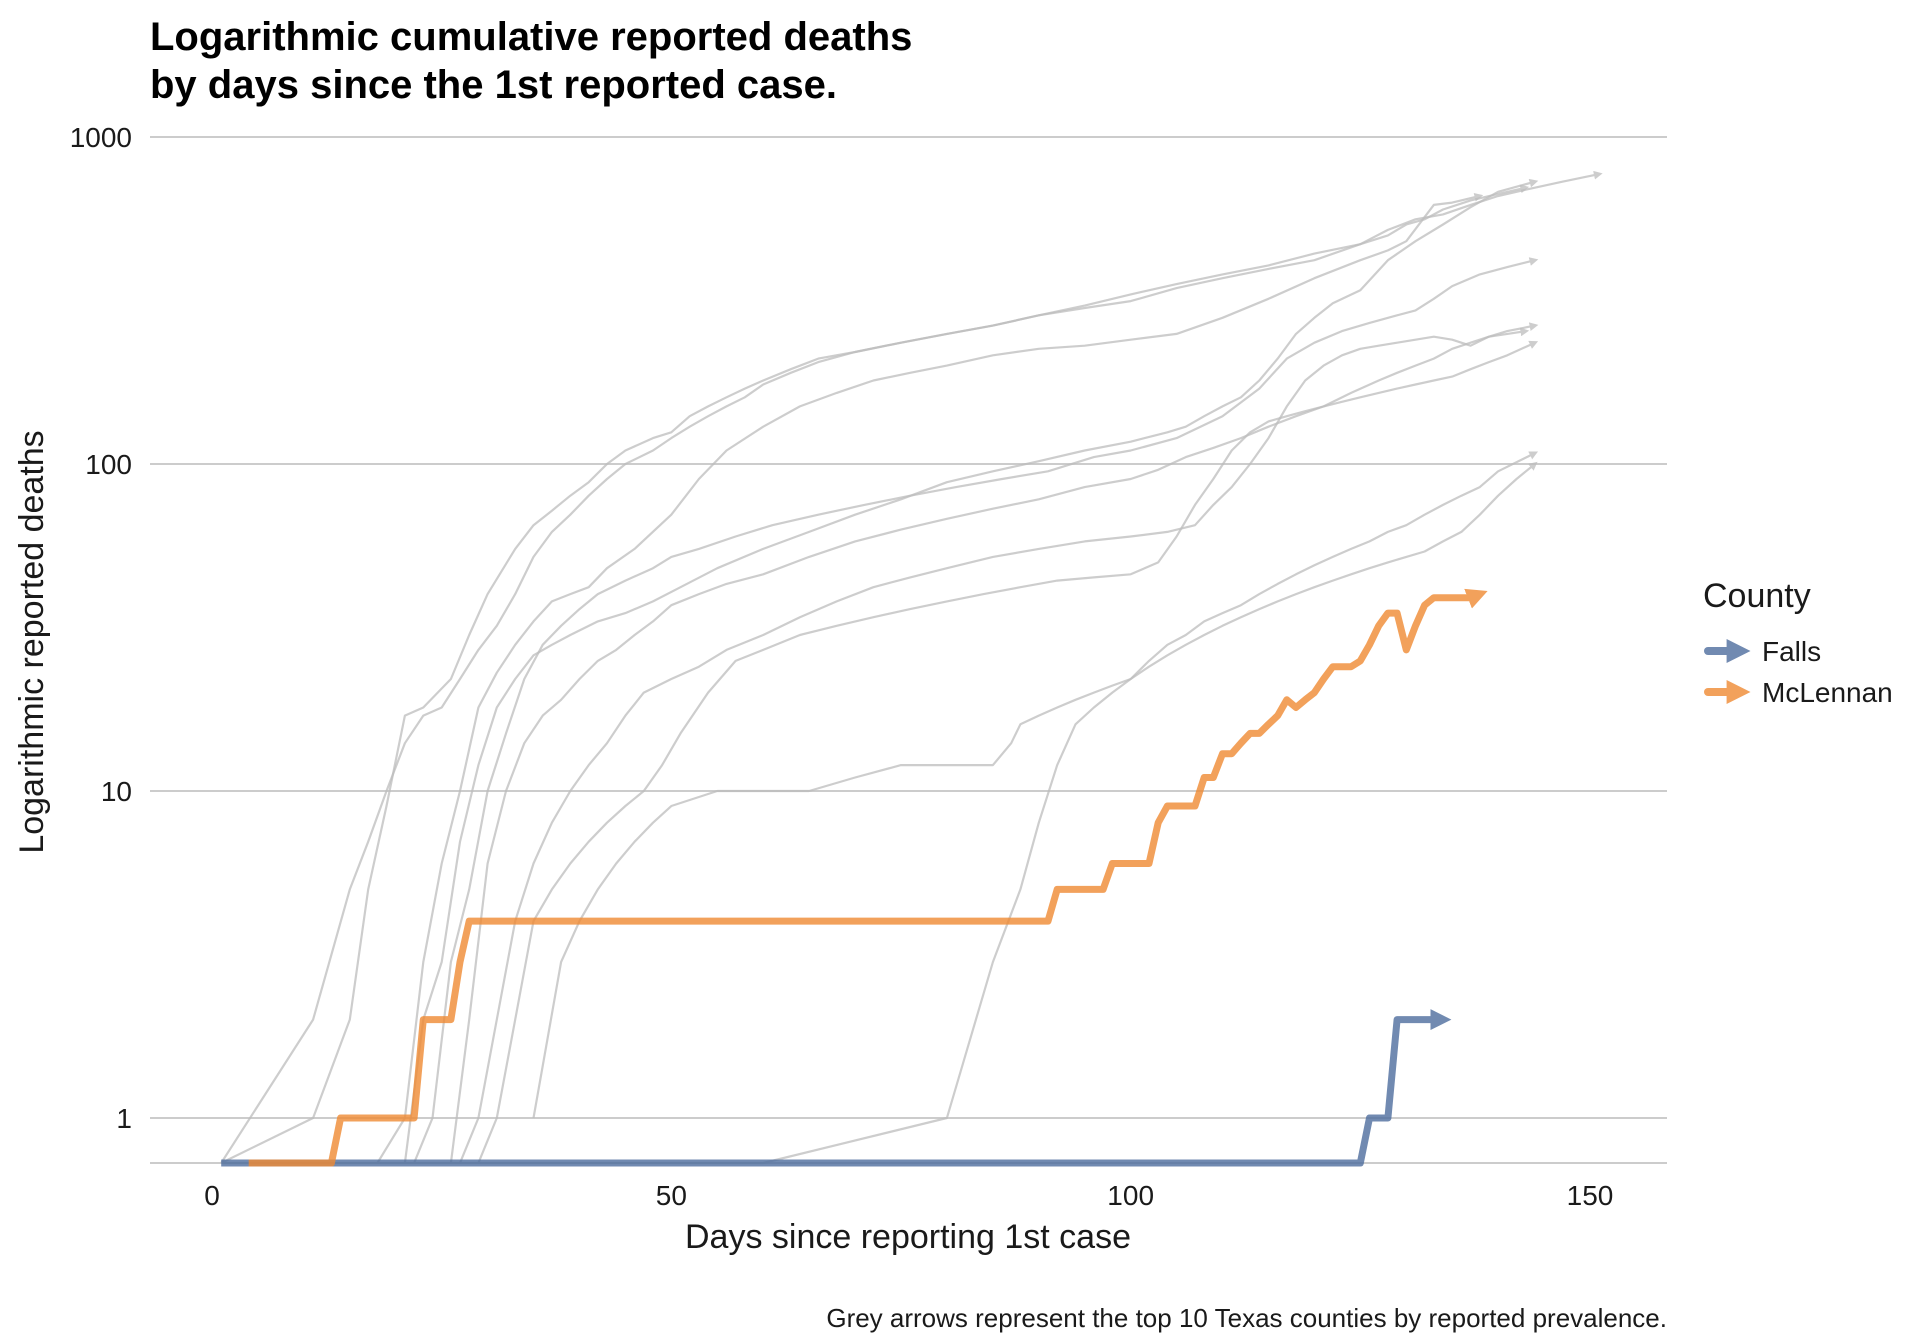 The width and height of the screenshot is (1920, 1344). Describe the element at coordinates (908, 1237) in the screenshot. I see `x-axis-title: Days since reporting 1st case` at that location.